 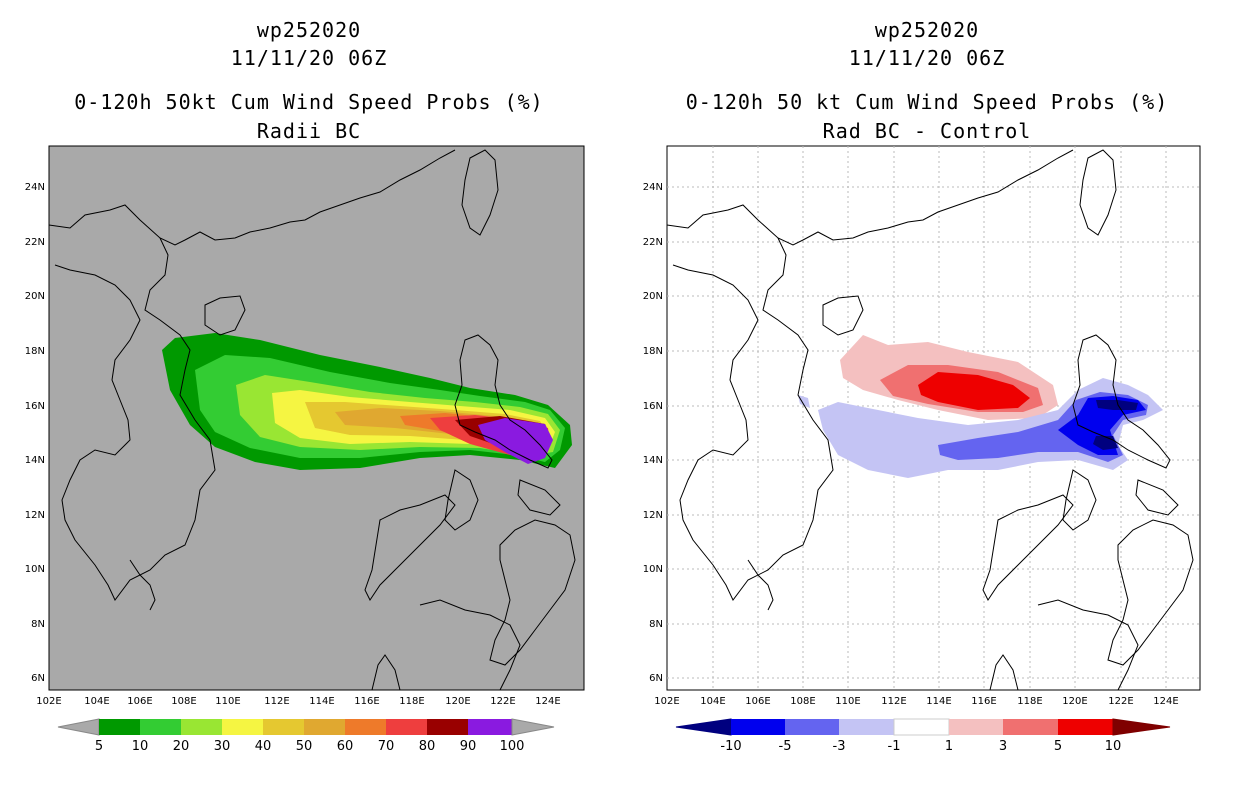 I want to click on lon-label: 124E, so click(x=547, y=701).